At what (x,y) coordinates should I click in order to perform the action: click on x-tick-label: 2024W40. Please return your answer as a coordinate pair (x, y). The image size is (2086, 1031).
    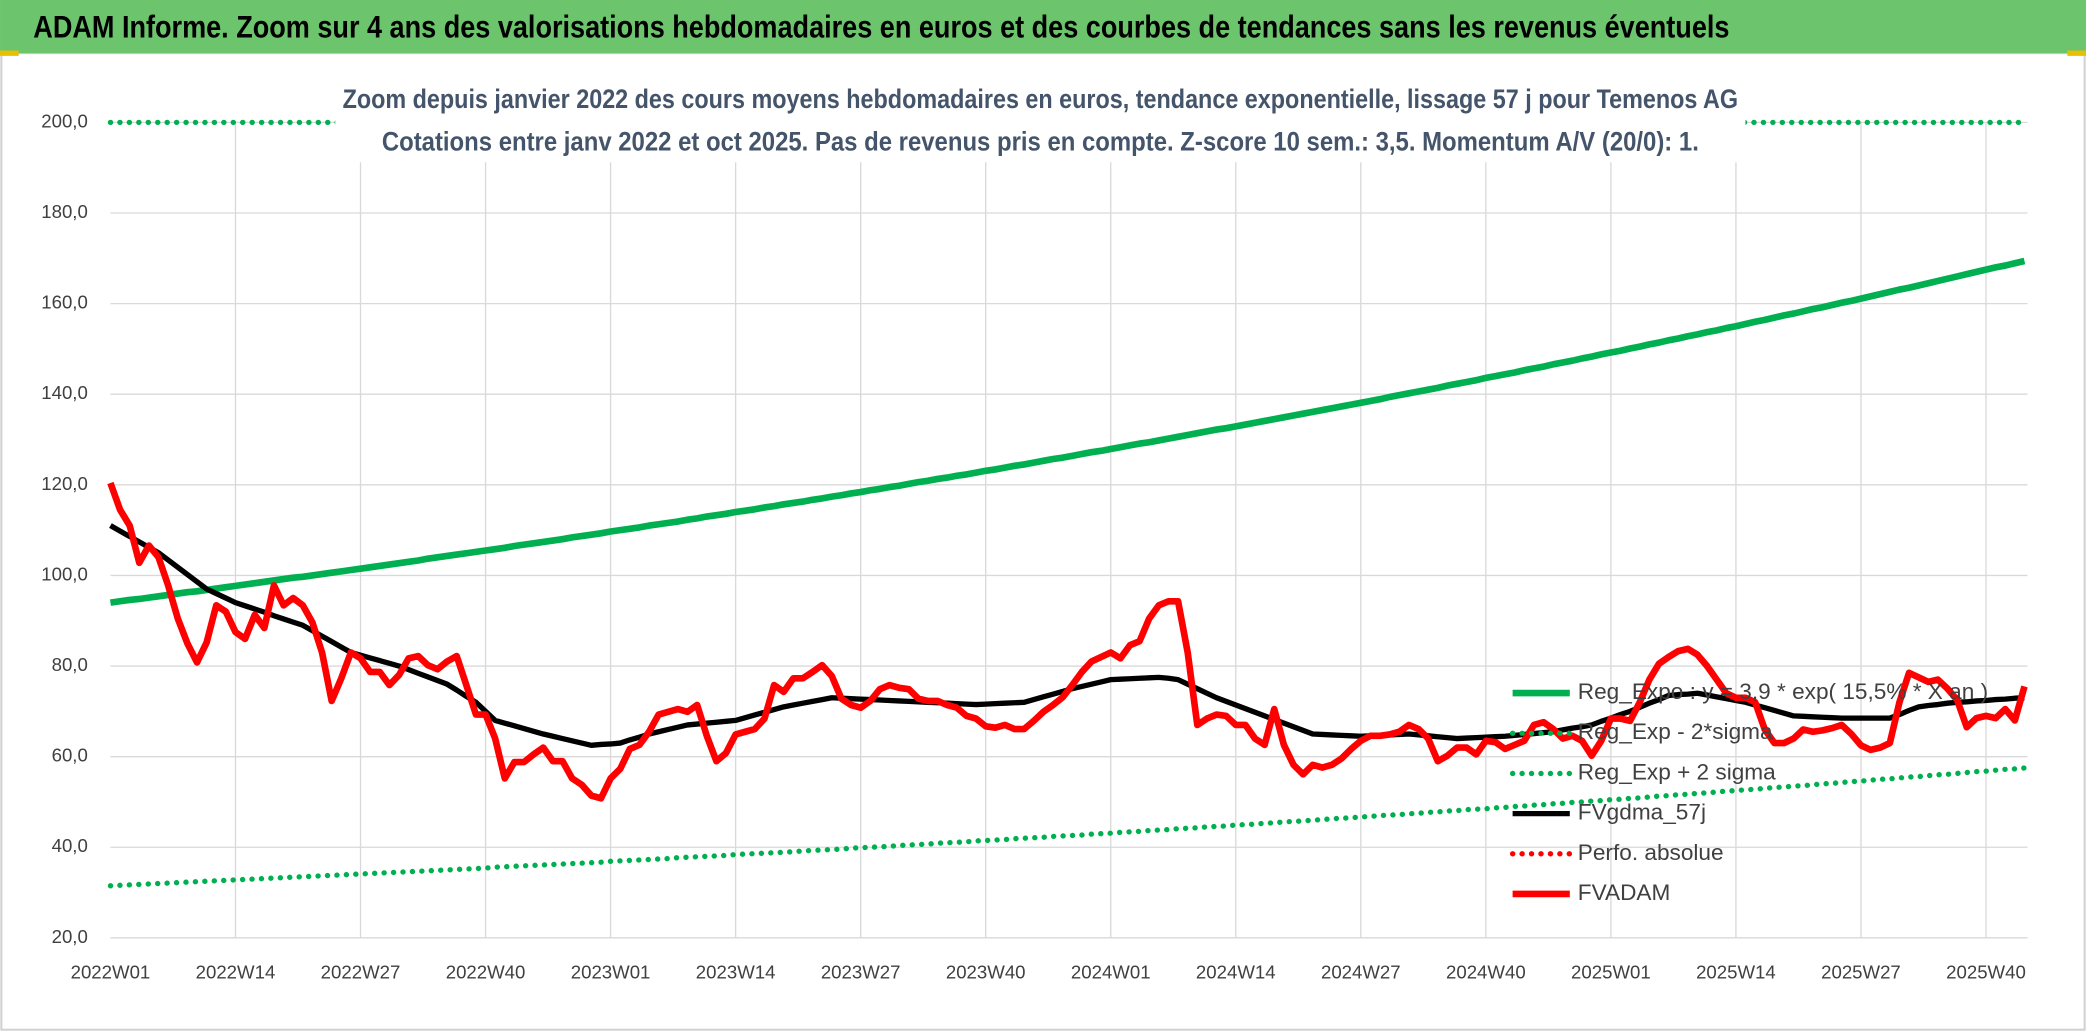
    Looking at the image, I should click on (1486, 972).